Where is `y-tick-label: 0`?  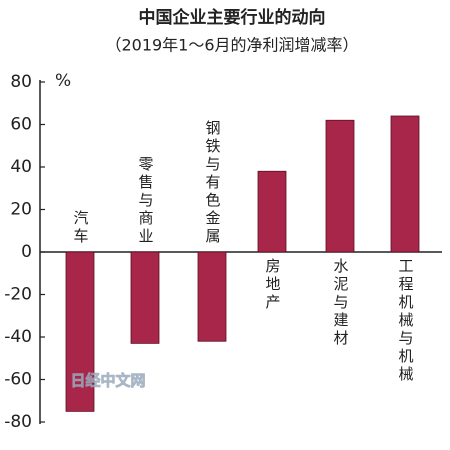 y-tick-label: 0 is located at coordinates (26, 252).